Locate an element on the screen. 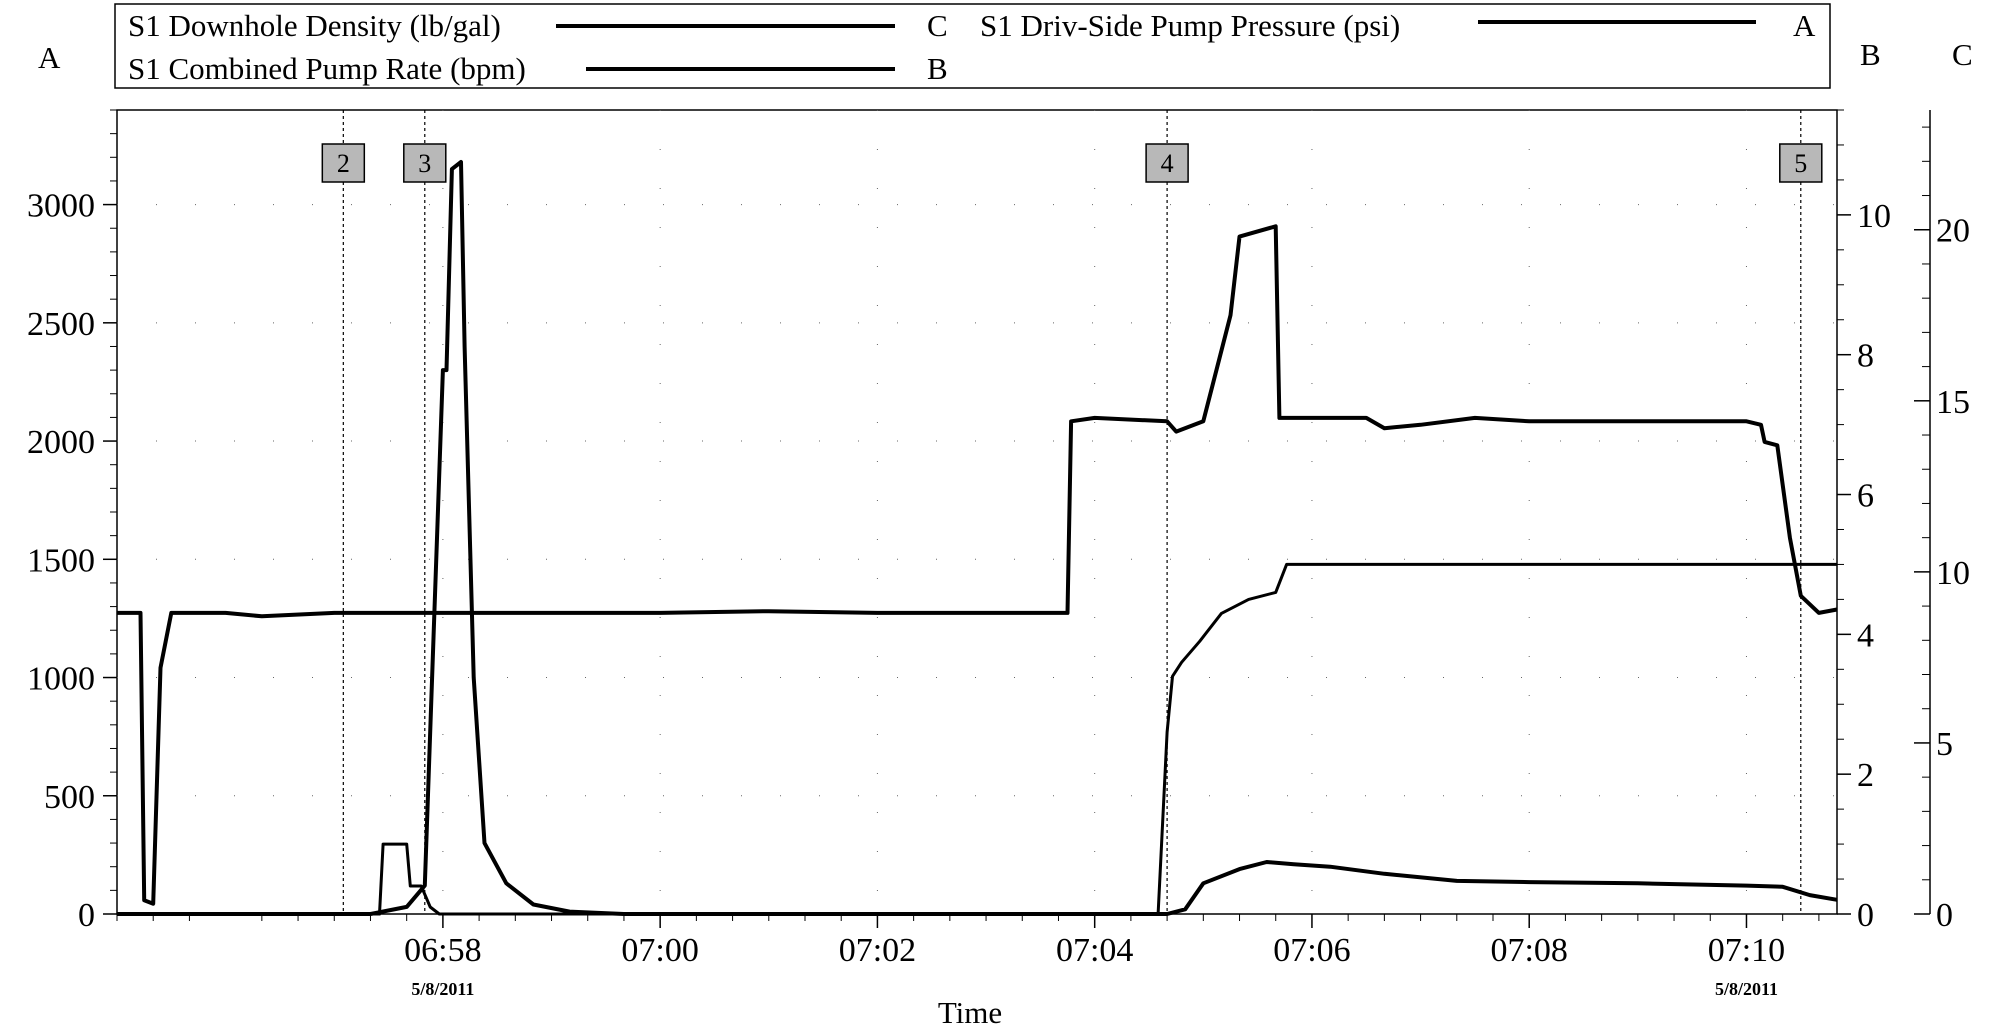 The image size is (1996, 1026). axis-c-tick-label: 20 is located at coordinates (1953, 231).